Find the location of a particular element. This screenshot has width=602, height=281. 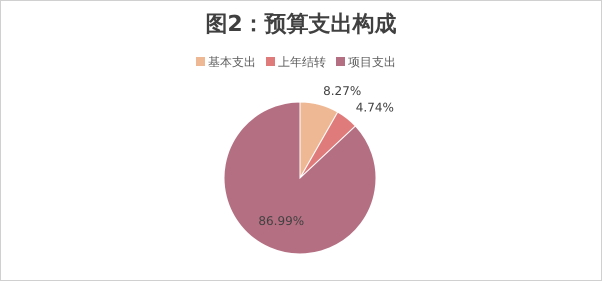

chart-title: 图2：预算支出构成 is located at coordinates (301, 24).